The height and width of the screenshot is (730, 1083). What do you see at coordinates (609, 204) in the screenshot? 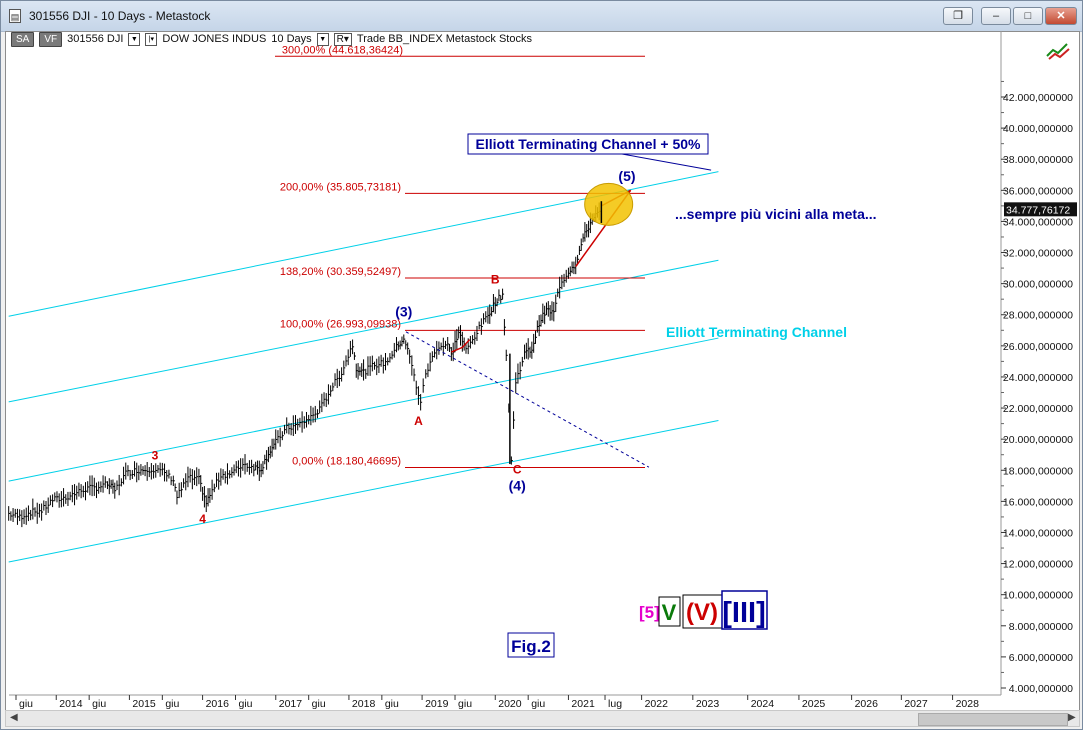
I see `target-circle` at bounding box center [609, 204].